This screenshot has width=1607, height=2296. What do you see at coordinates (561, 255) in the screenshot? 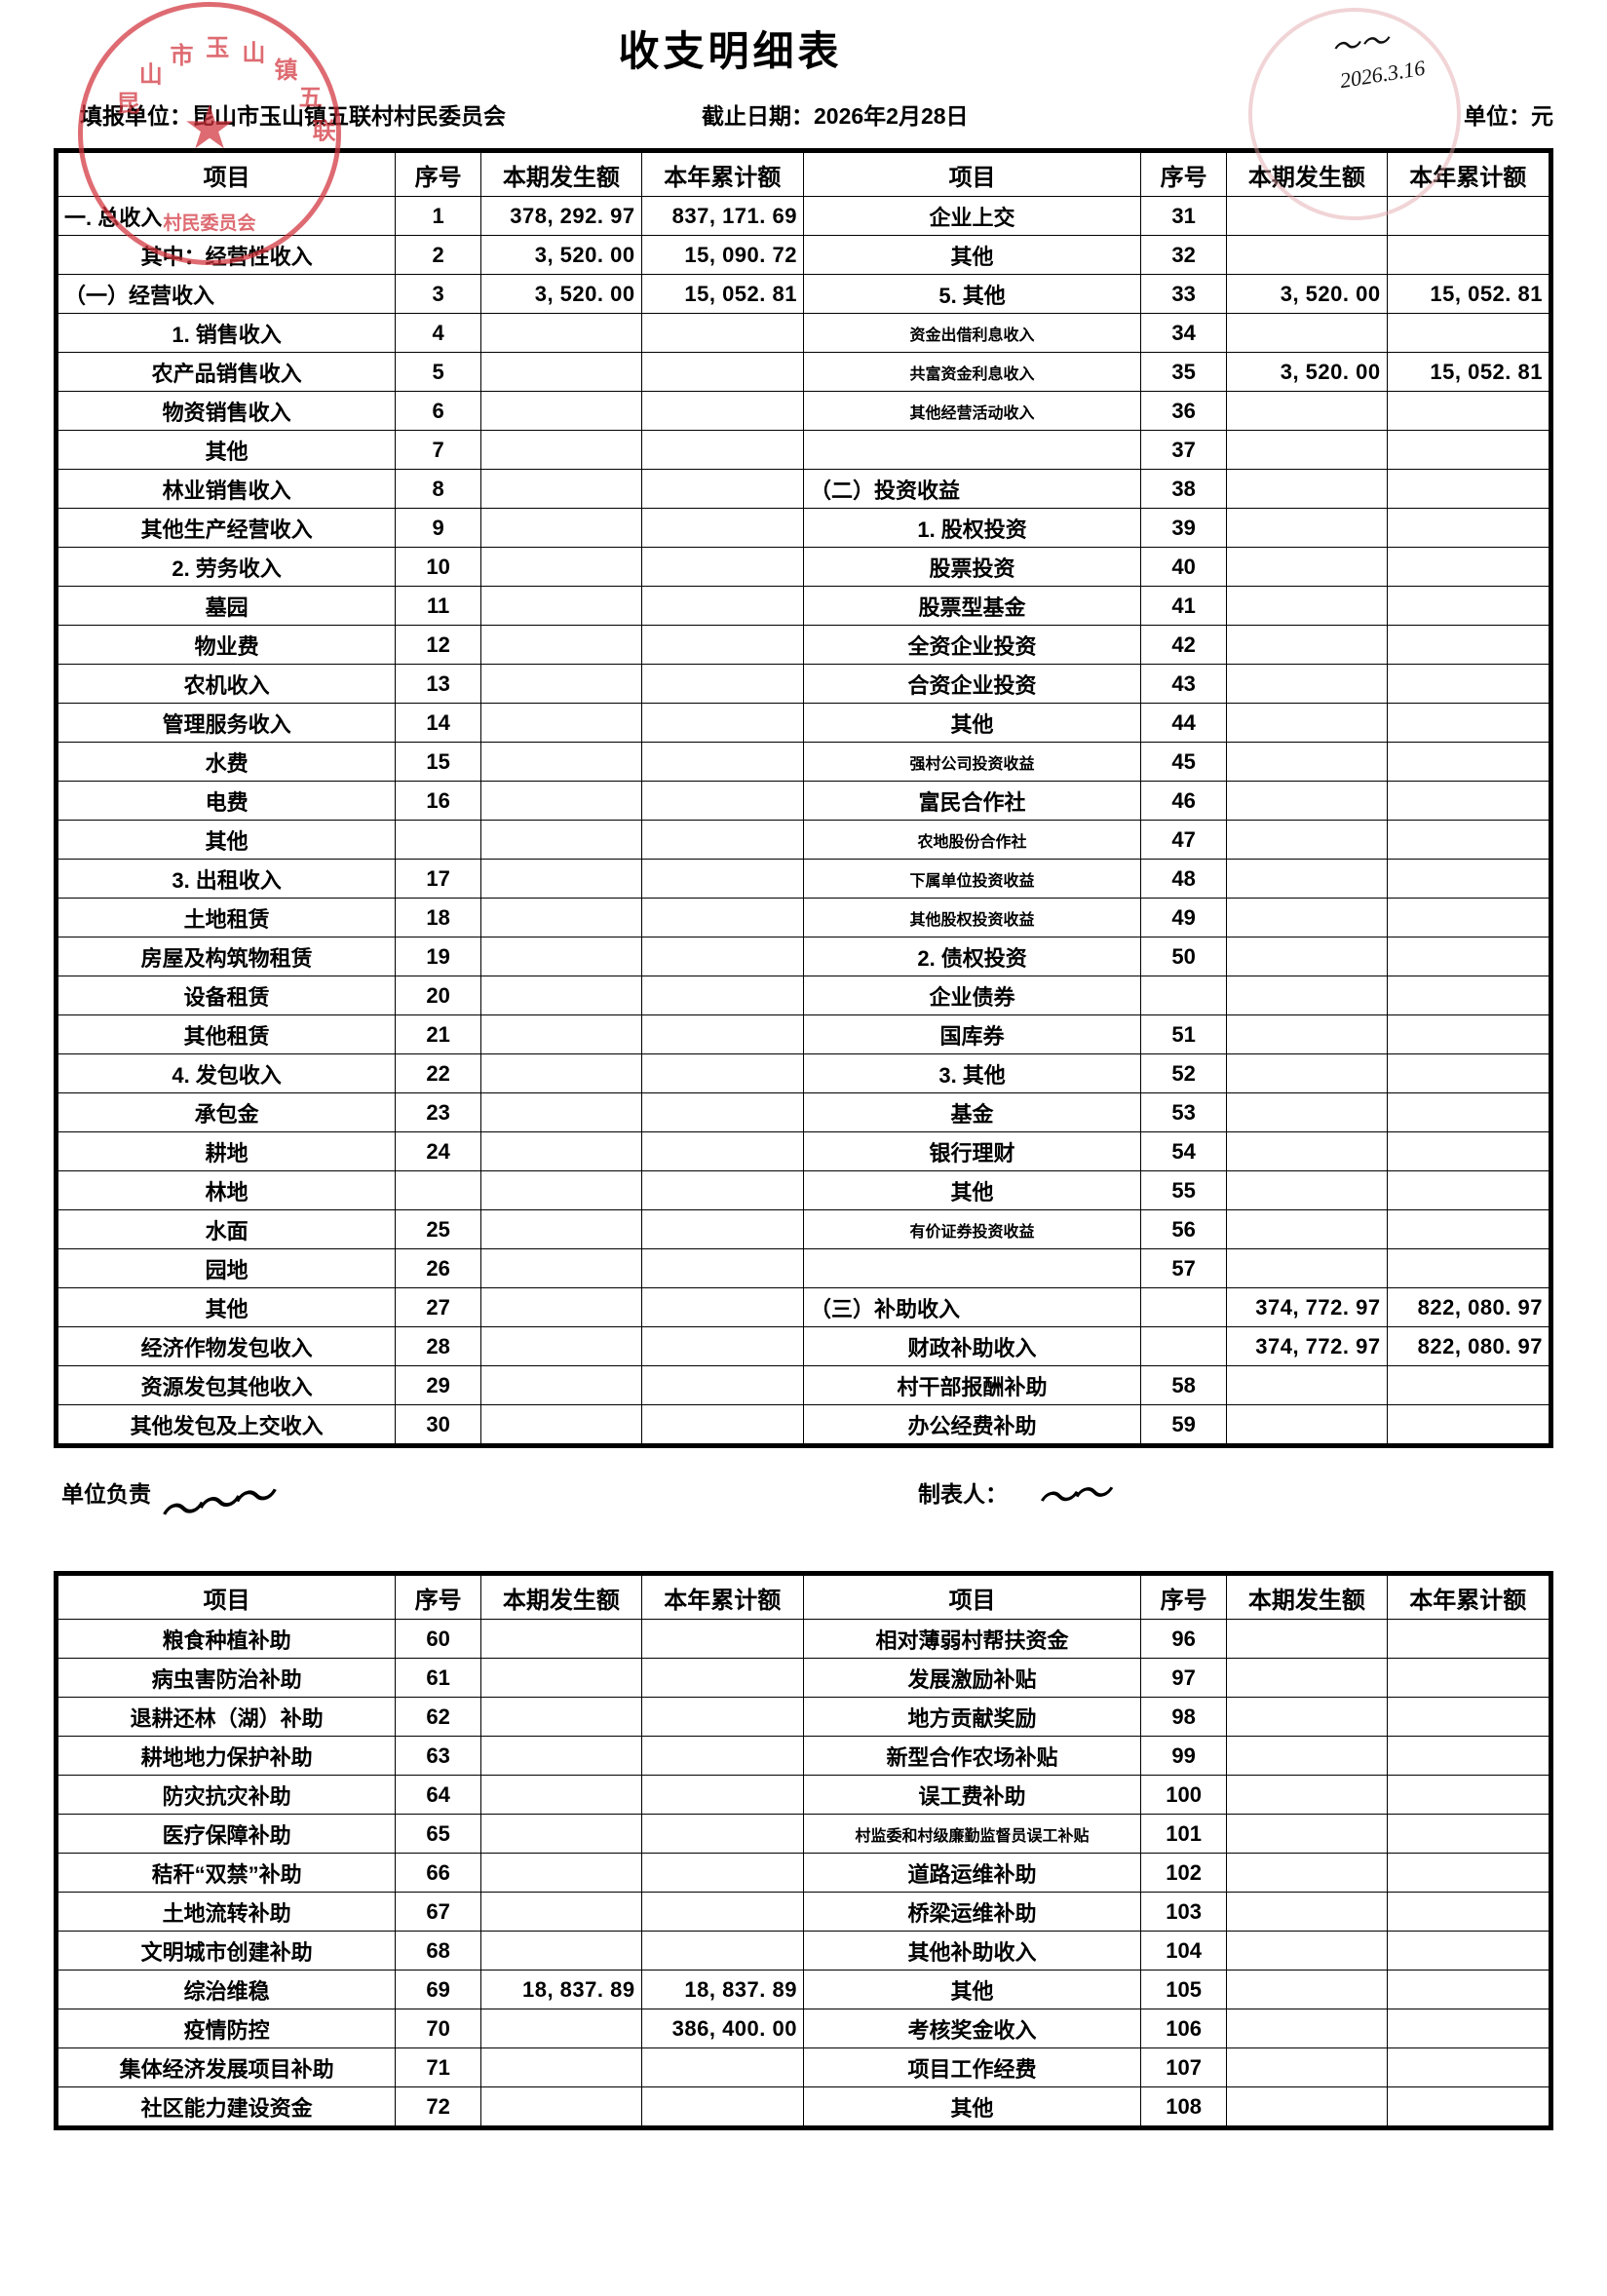
I see `row-current-amount: 3, 520. 00` at bounding box center [561, 255].